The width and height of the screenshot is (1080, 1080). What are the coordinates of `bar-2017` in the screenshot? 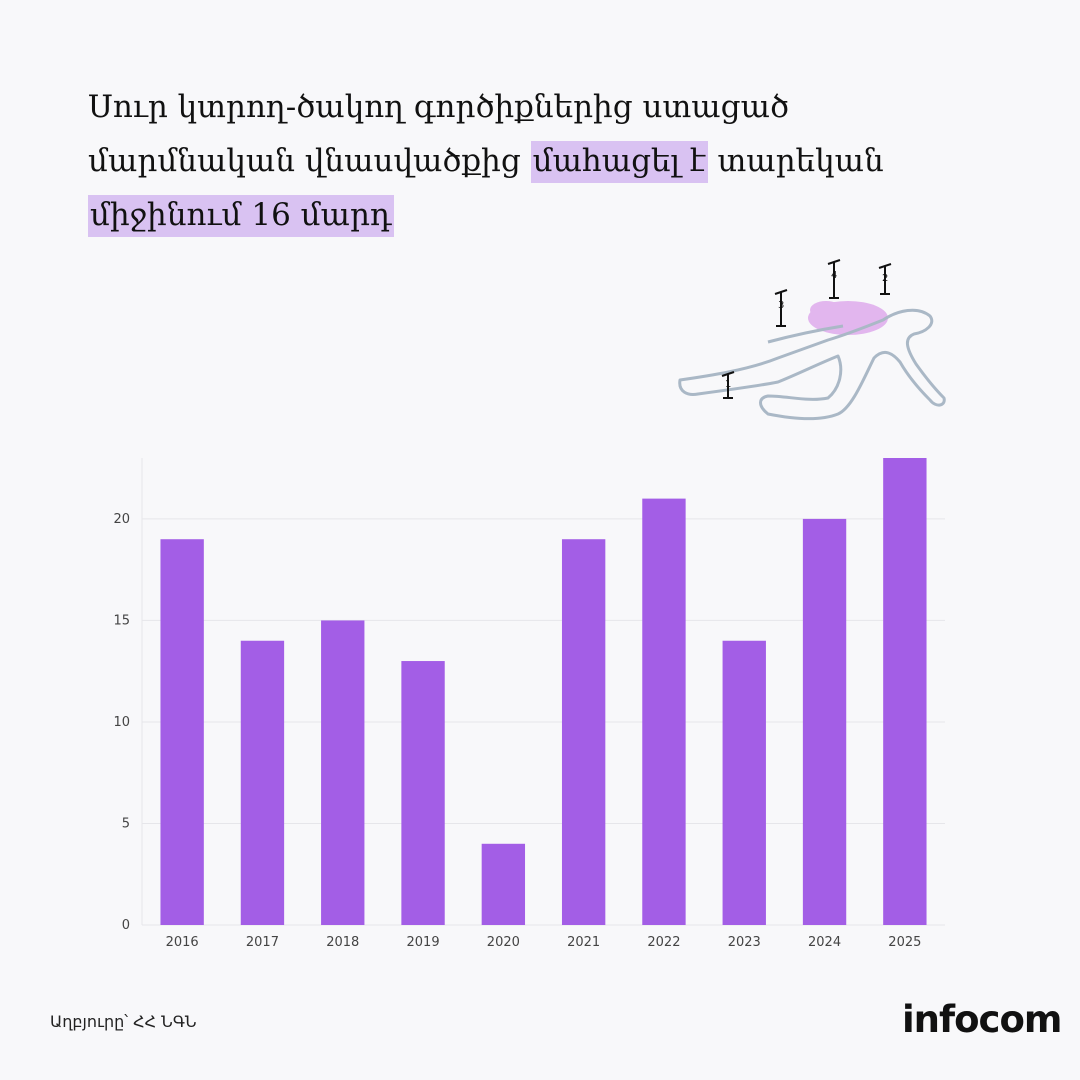 It's located at (262, 782).